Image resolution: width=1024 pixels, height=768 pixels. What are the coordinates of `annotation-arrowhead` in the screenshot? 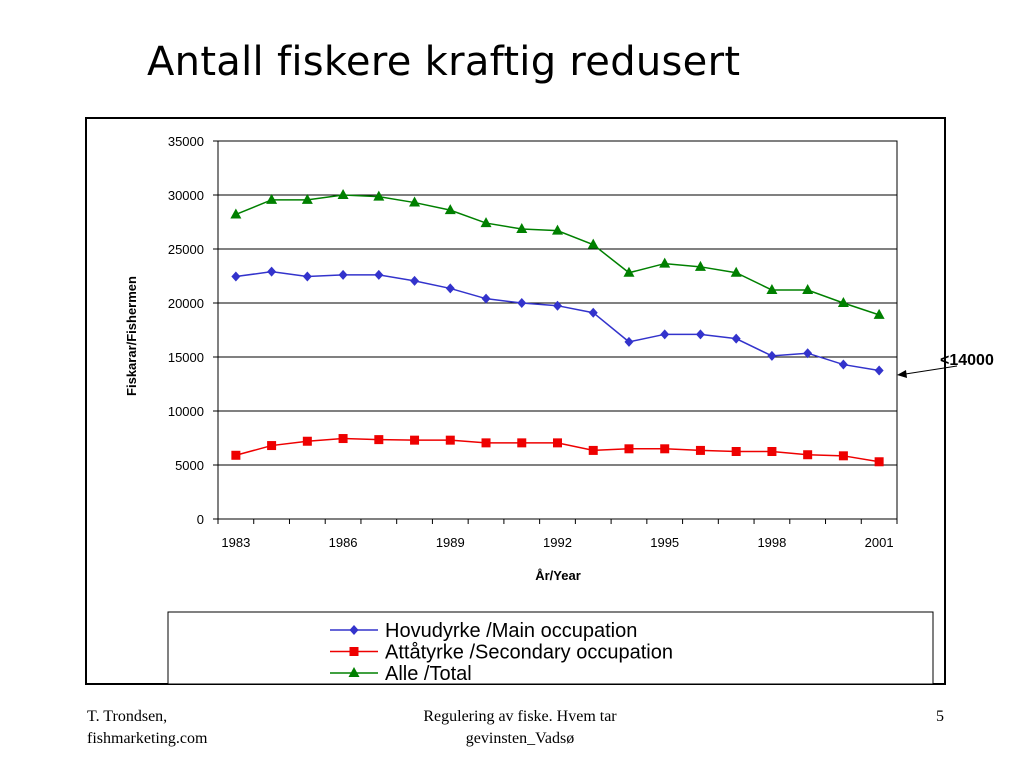 It's located at (902, 374).